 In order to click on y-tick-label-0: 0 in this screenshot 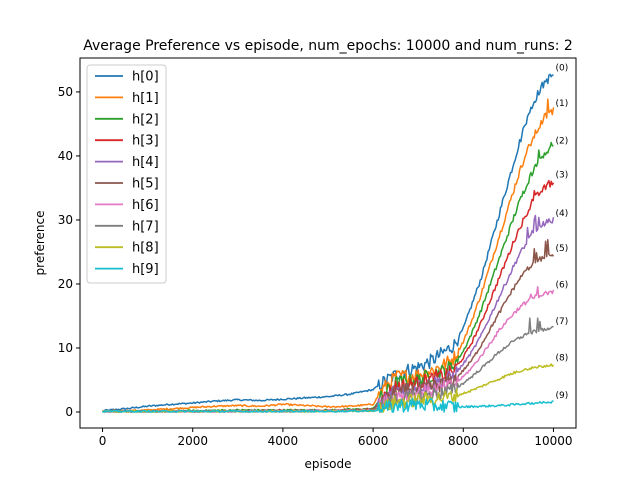, I will do `click(69, 412)`.